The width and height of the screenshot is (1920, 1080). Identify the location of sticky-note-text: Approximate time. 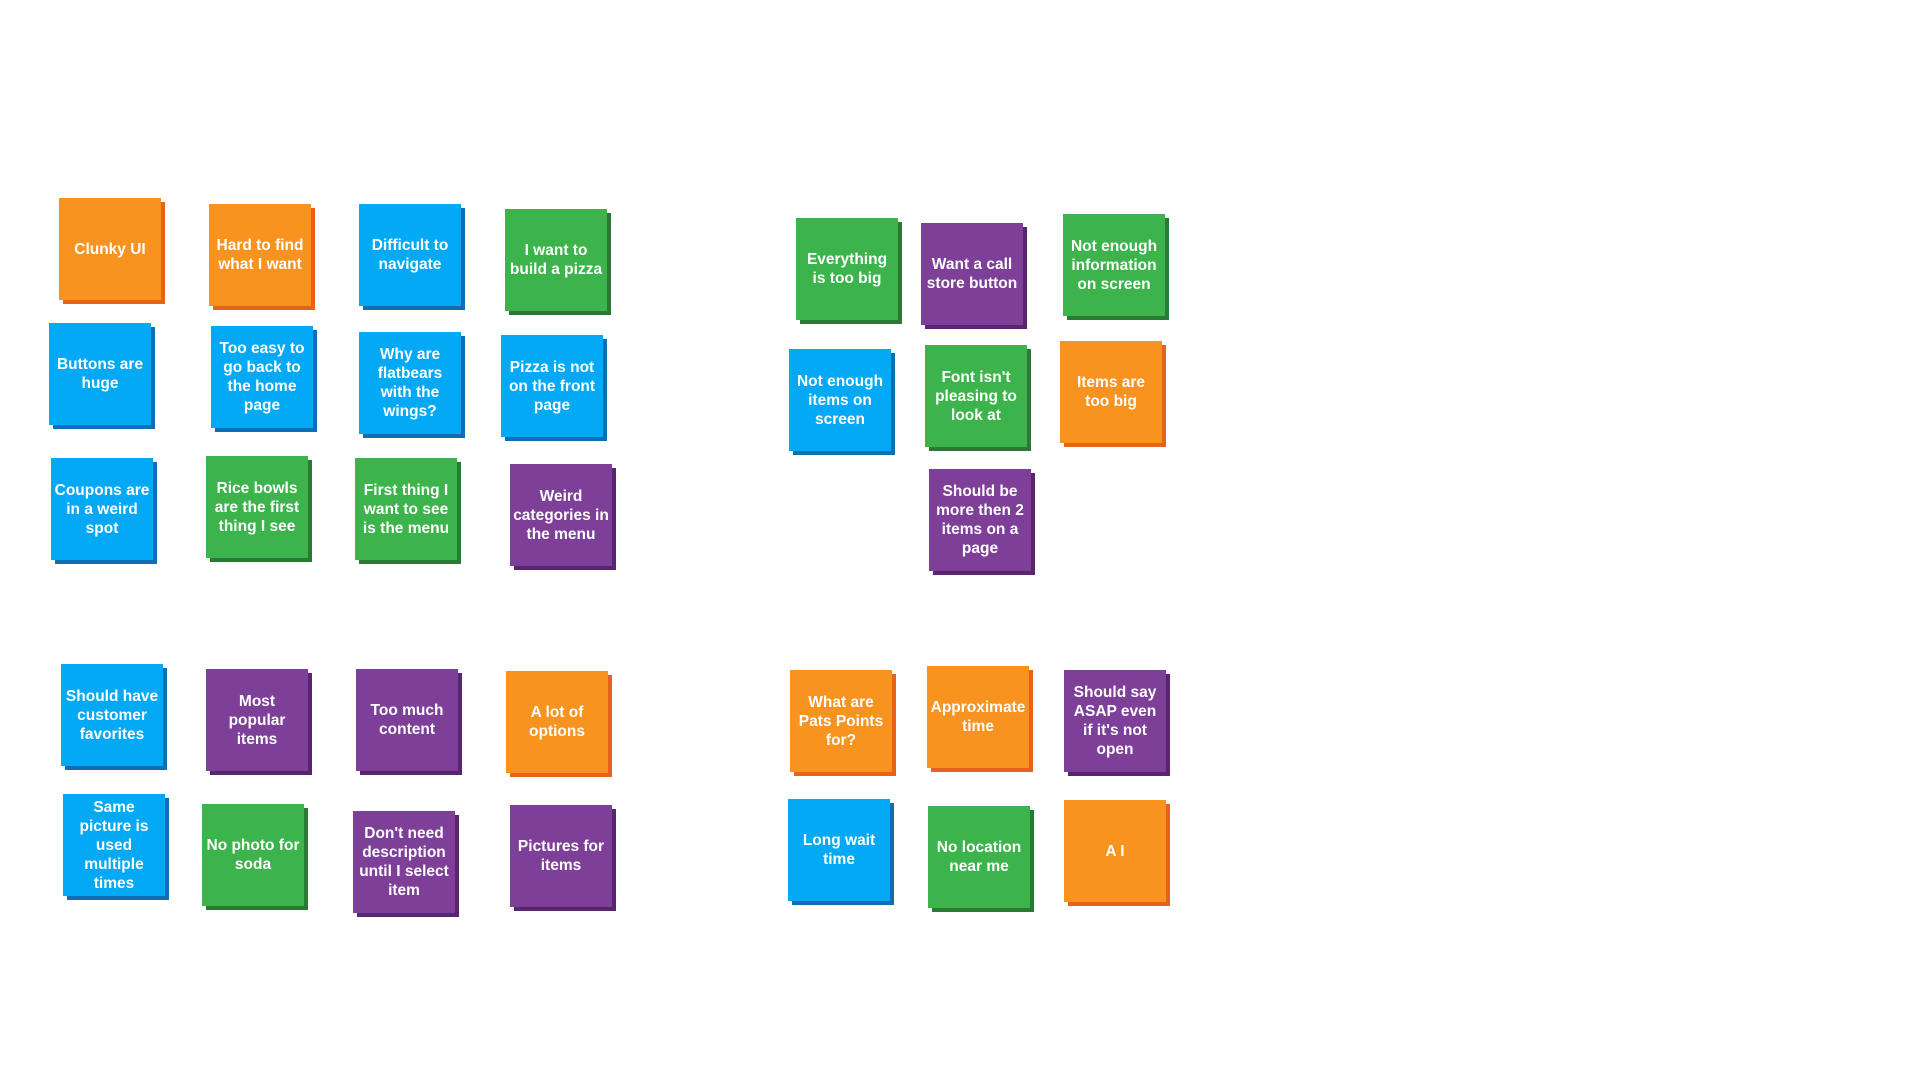
(978, 717).